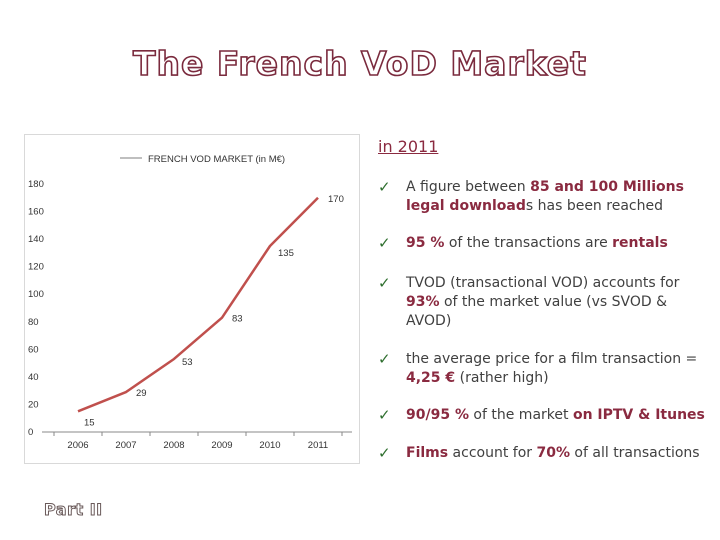 Image resolution: width=720 pixels, height=540 pixels. What do you see at coordinates (634, 453) in the screenshot?
I see `highlight-run: of all transactions` at bounding box center [634, 453].